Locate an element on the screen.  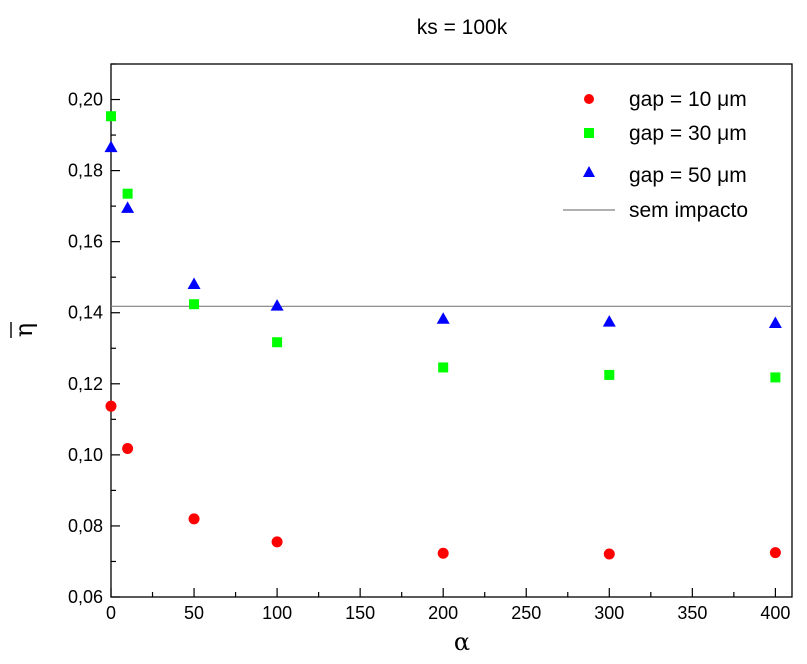
x-axis-label: α is located at coordinates (462, 642).